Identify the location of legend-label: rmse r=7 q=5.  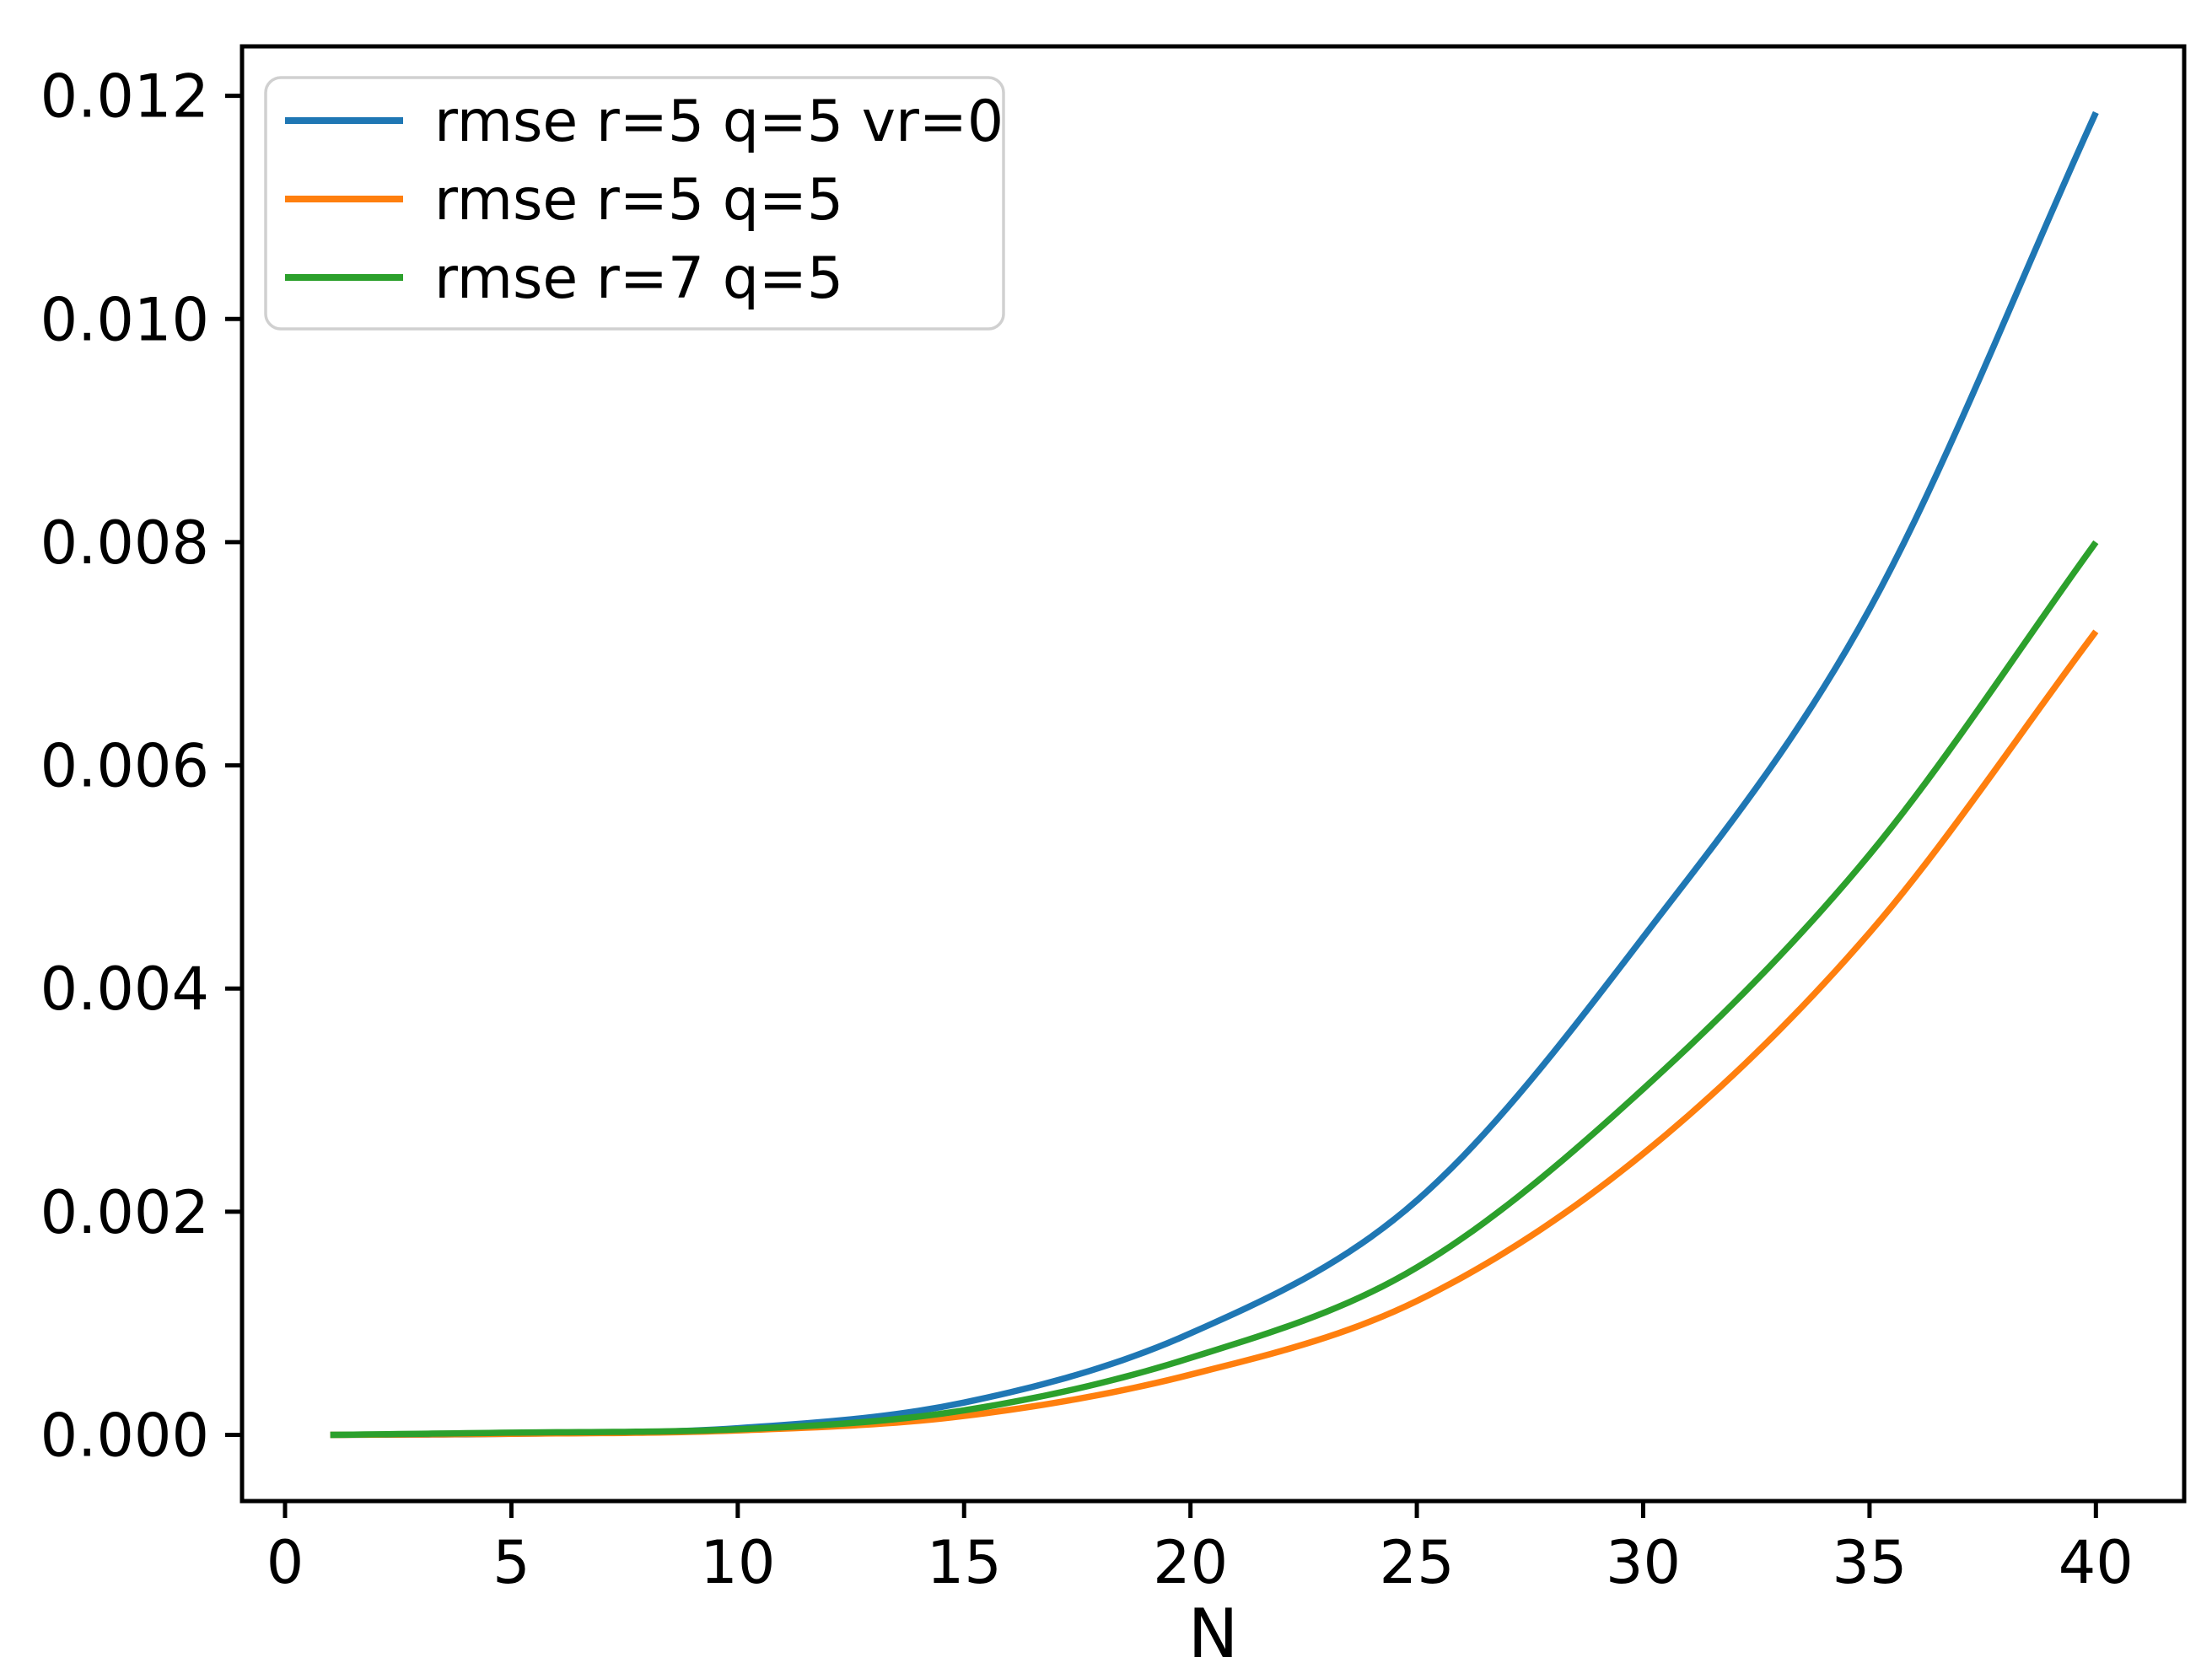
(638, 278).